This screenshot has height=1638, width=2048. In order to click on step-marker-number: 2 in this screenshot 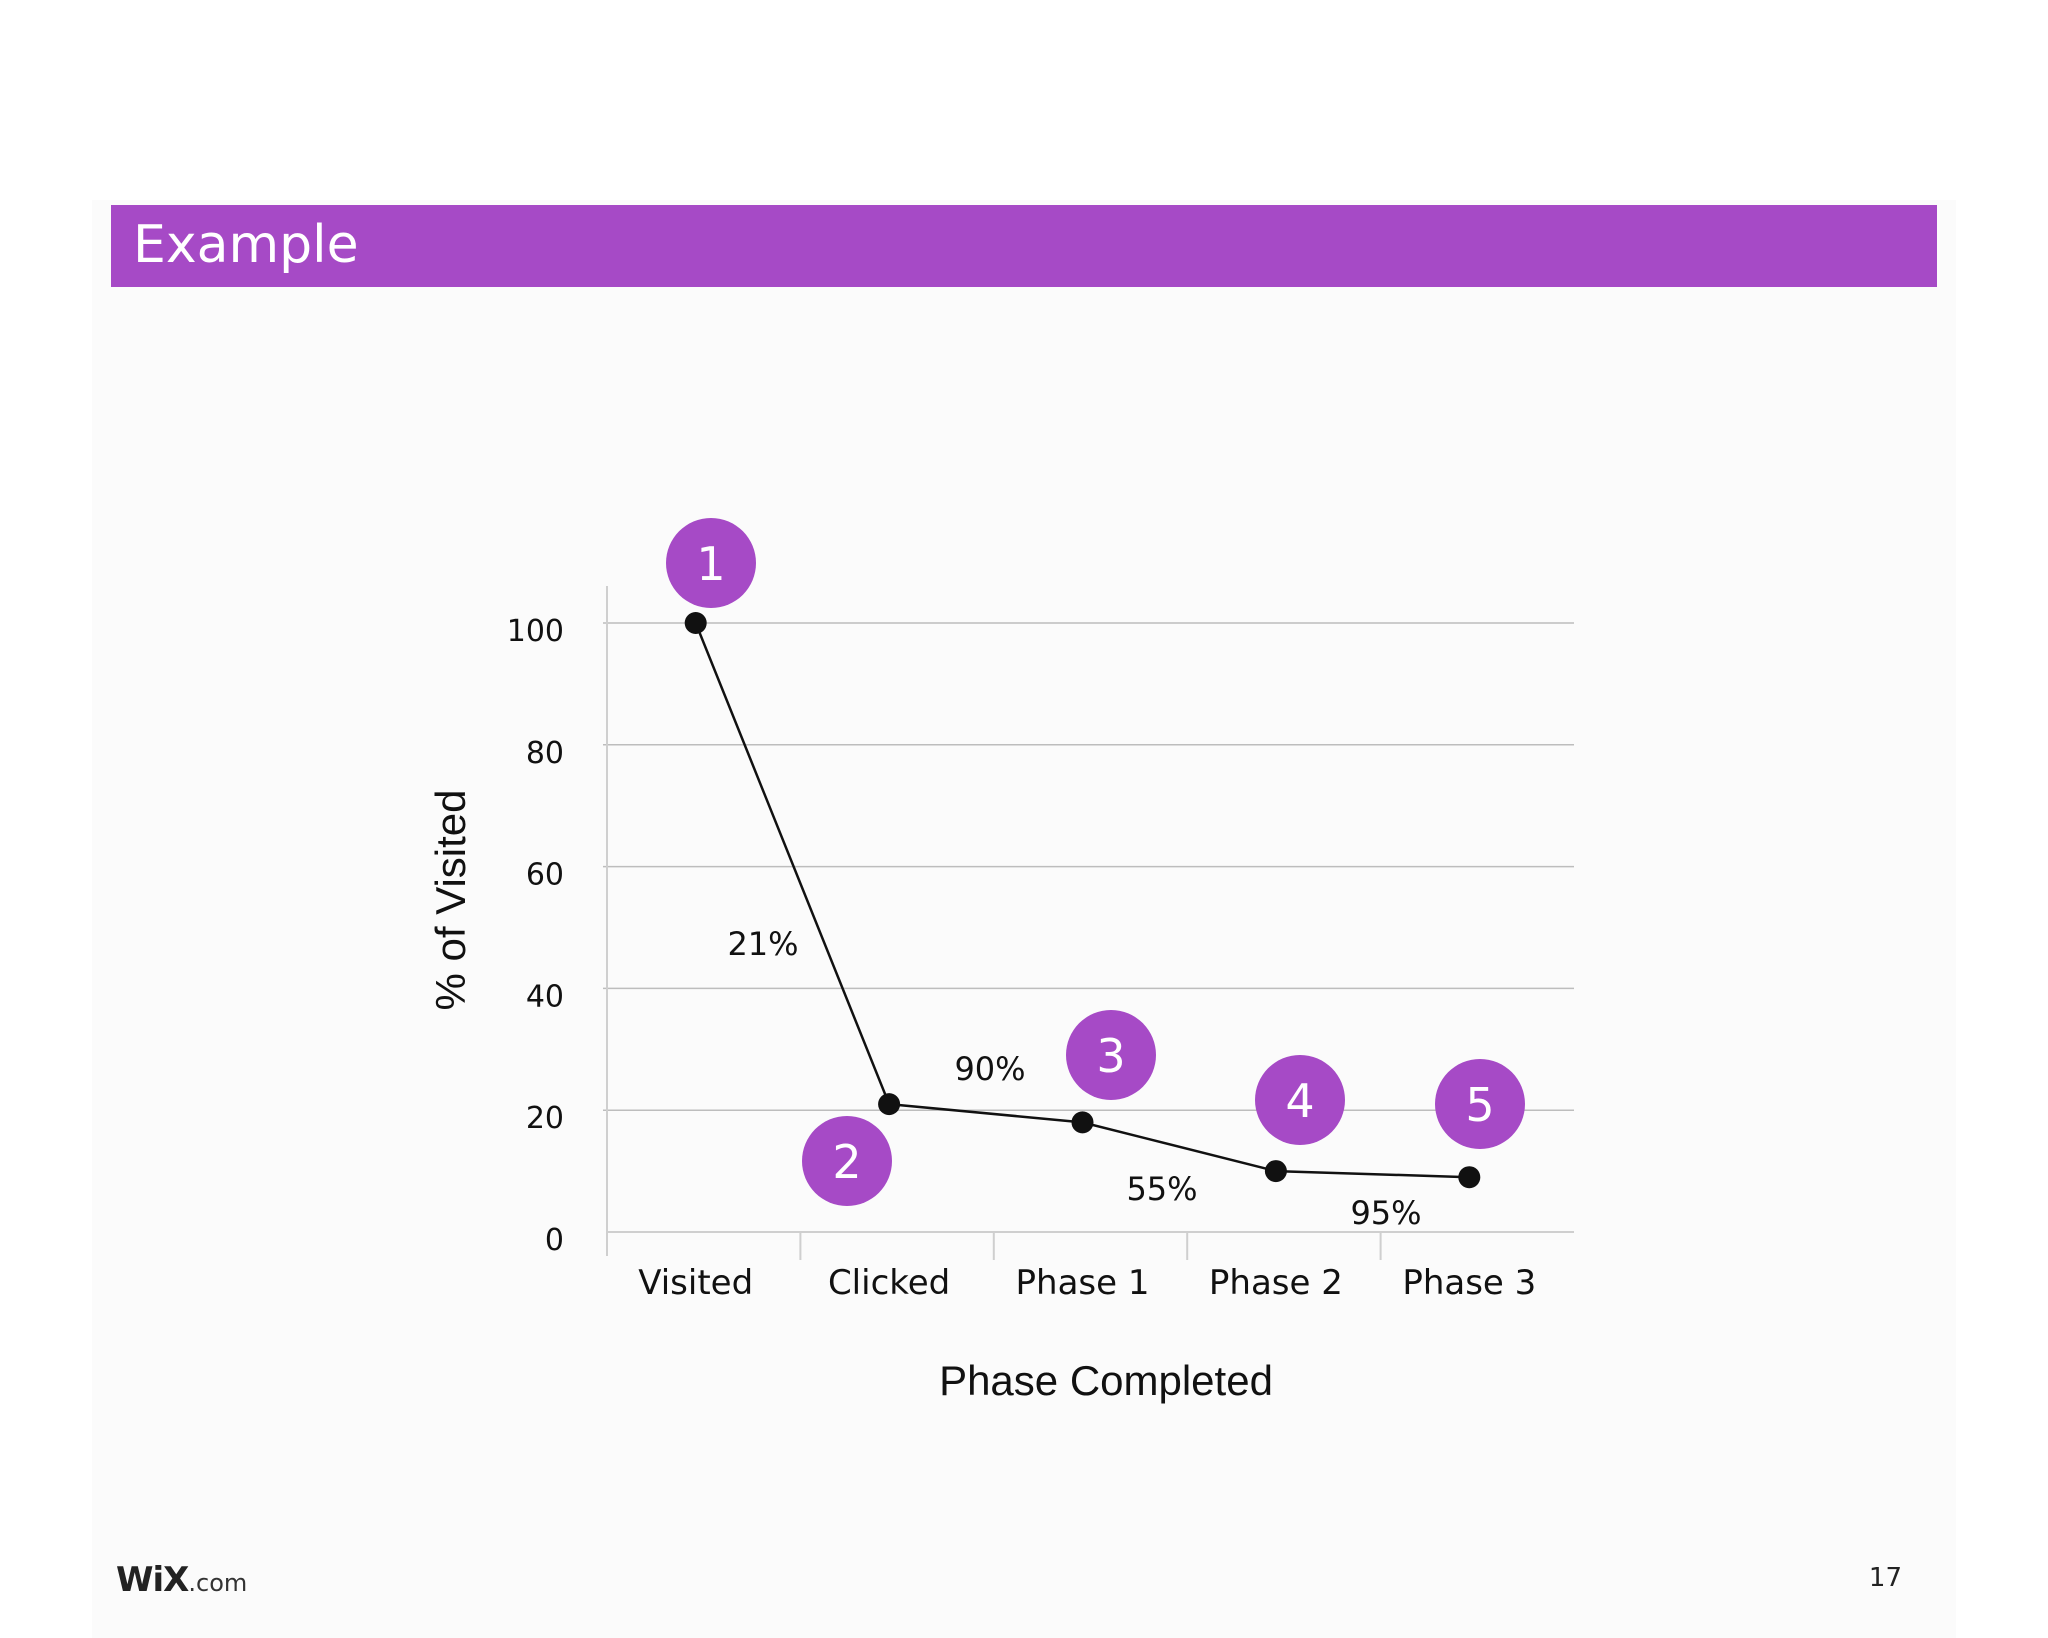, I will do `click(846, 1162)`.